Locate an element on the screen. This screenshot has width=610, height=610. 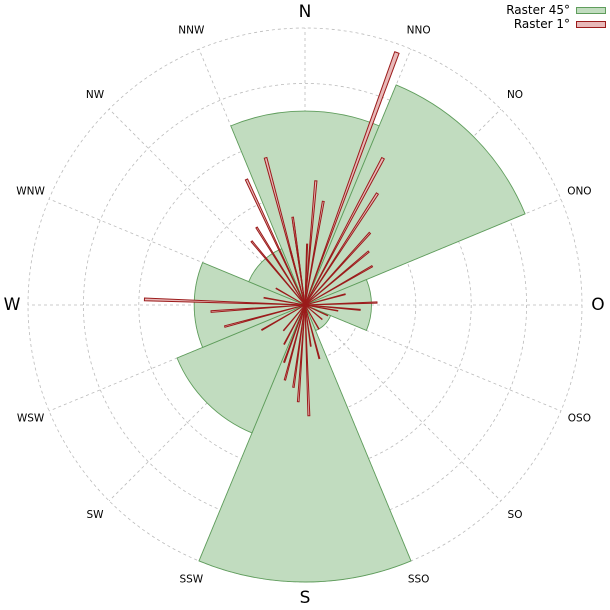
direction-label: WSW is located at coordinates (31, 419).